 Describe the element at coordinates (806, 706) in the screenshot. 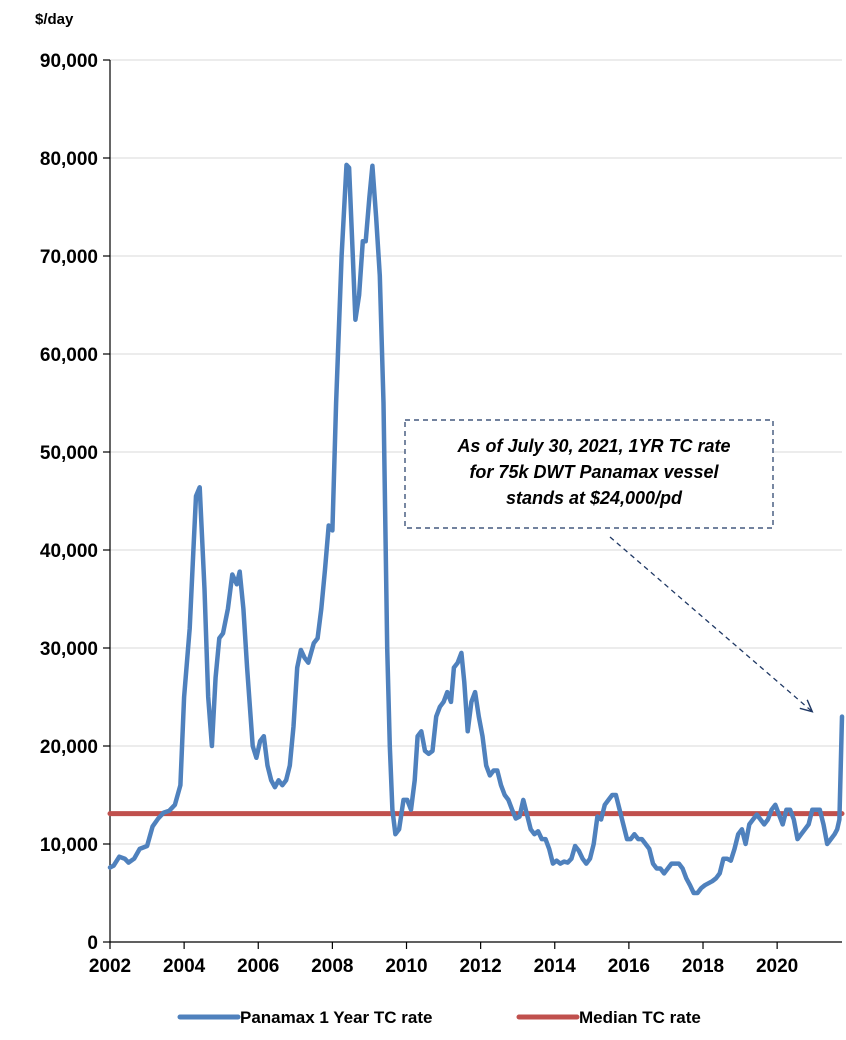

I see `annotation-arrow-head` at that location.